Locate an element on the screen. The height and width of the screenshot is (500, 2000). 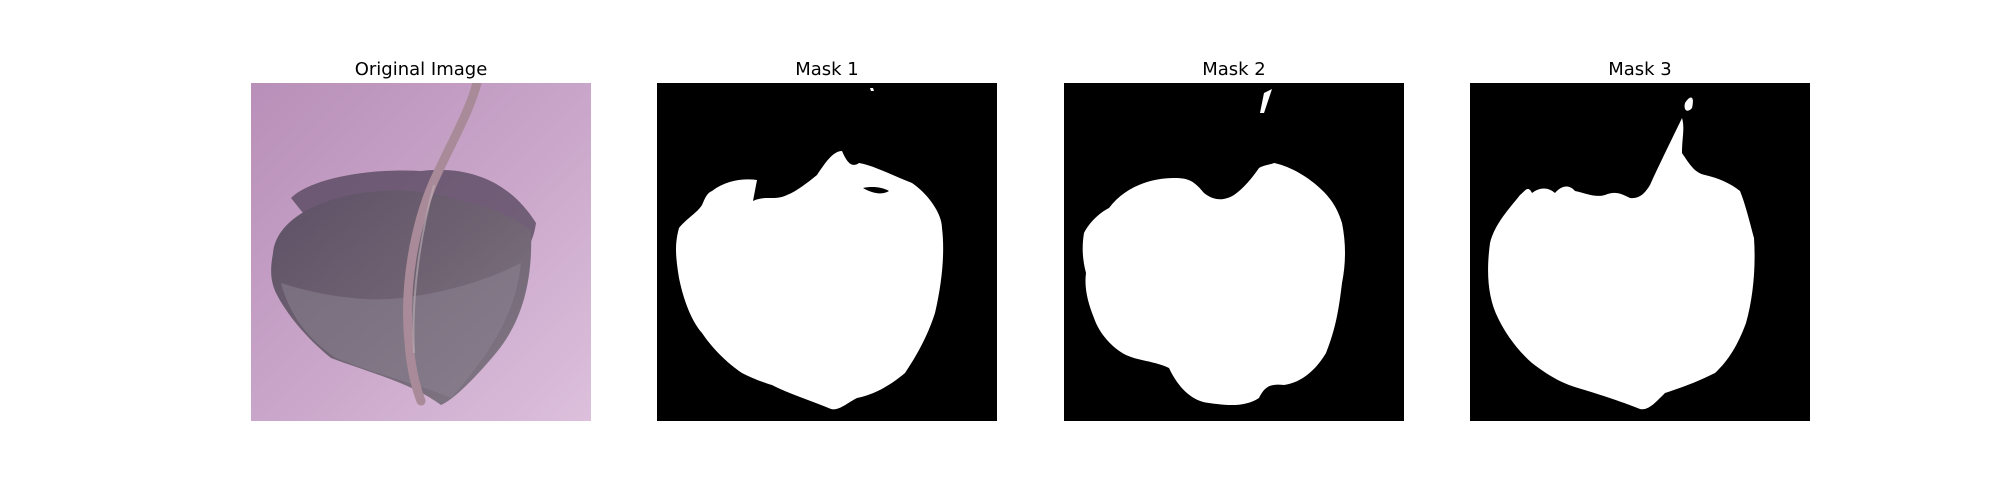
mask-2-panel: Mask 2 is located at coordinates (1234, 239).